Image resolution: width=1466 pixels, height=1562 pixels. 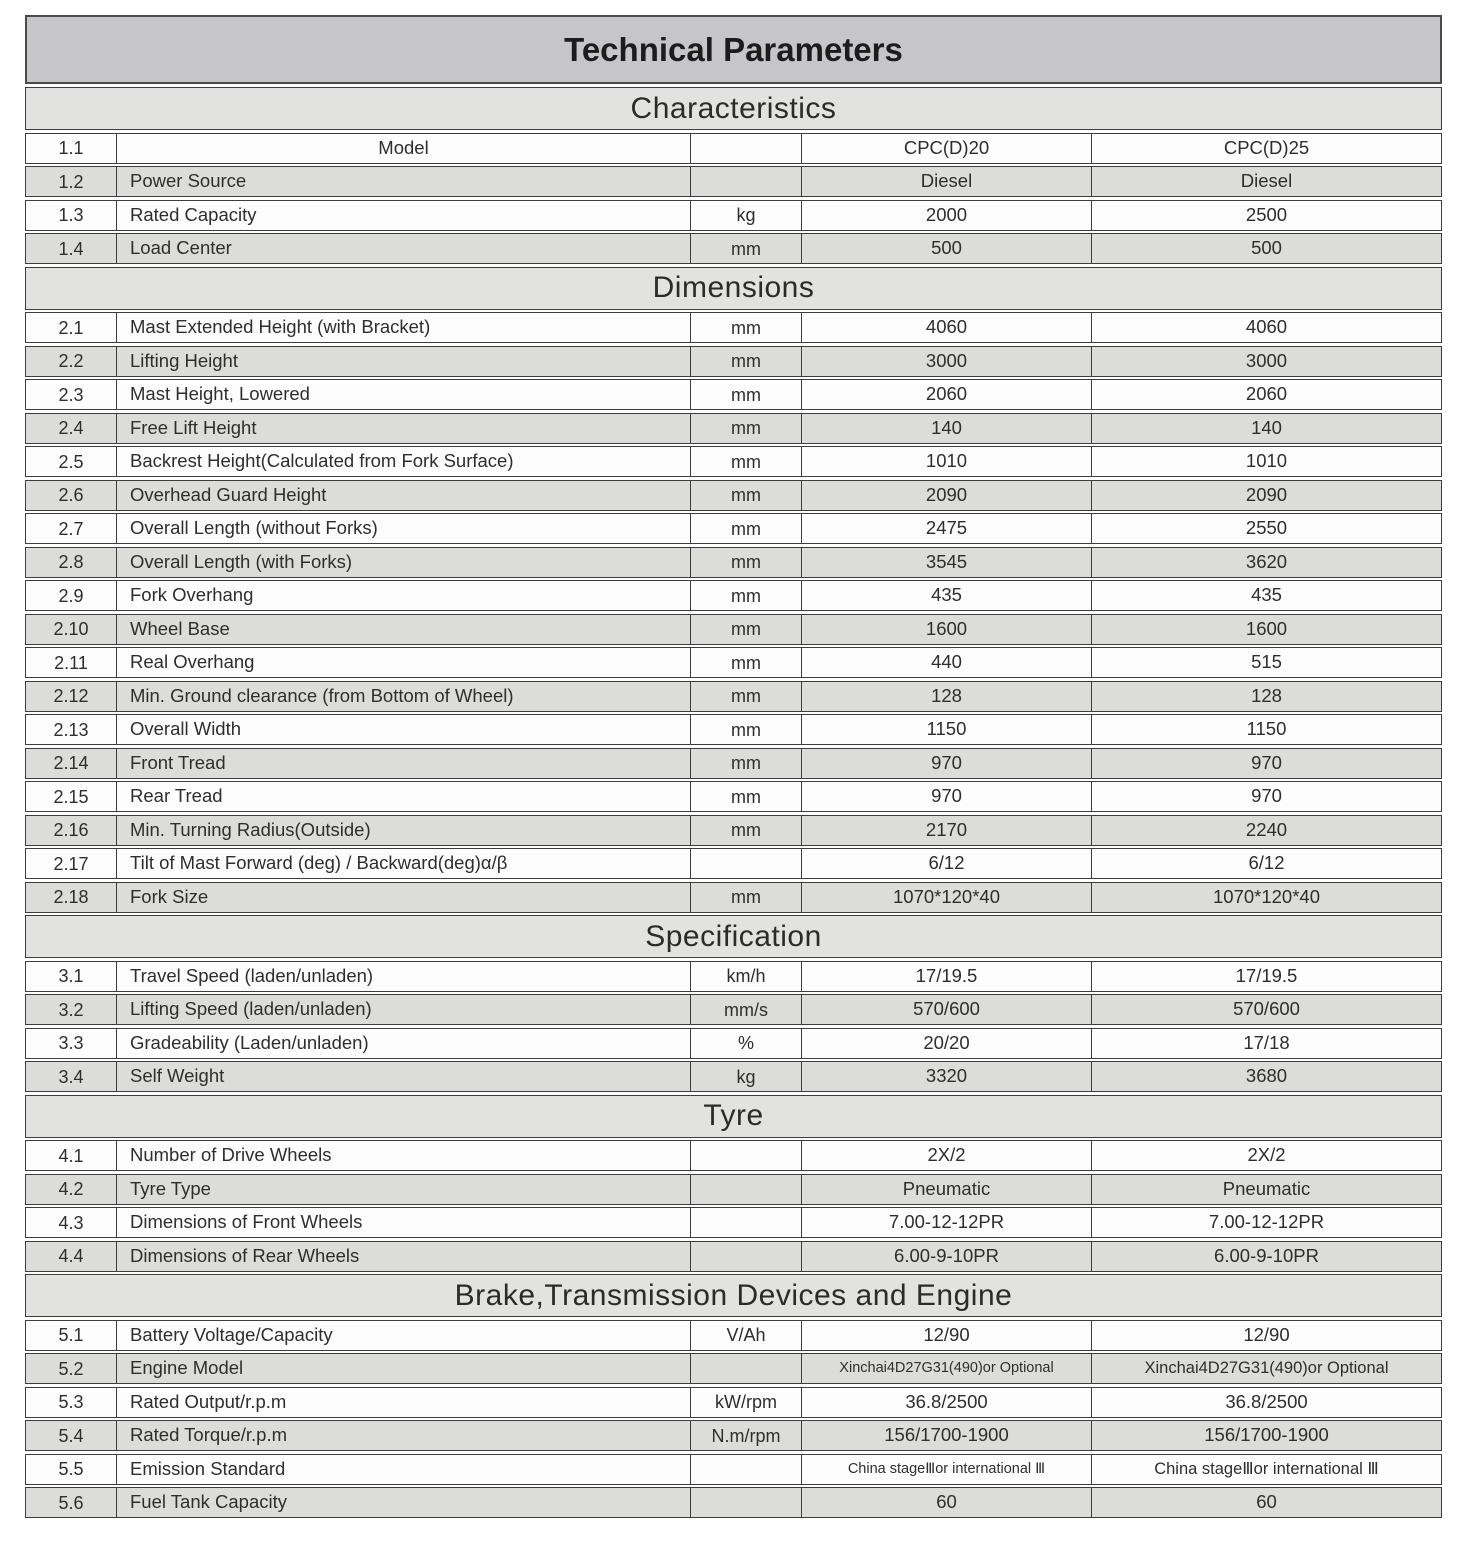 I want to click on param-name: Power Source, so click(x=403, y=181).